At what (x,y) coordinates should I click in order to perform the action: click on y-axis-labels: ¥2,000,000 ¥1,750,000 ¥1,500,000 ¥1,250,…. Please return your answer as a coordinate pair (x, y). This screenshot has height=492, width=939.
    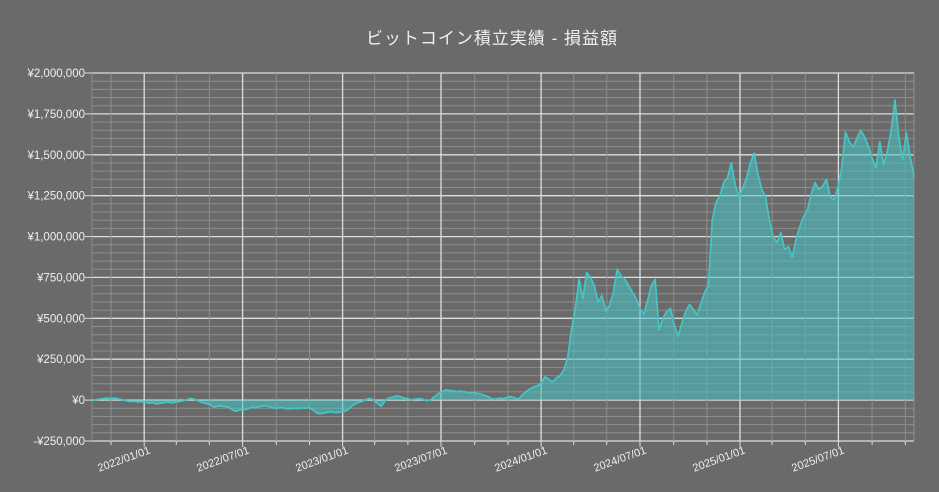
    Looking at the image, I should click on (55, 258).